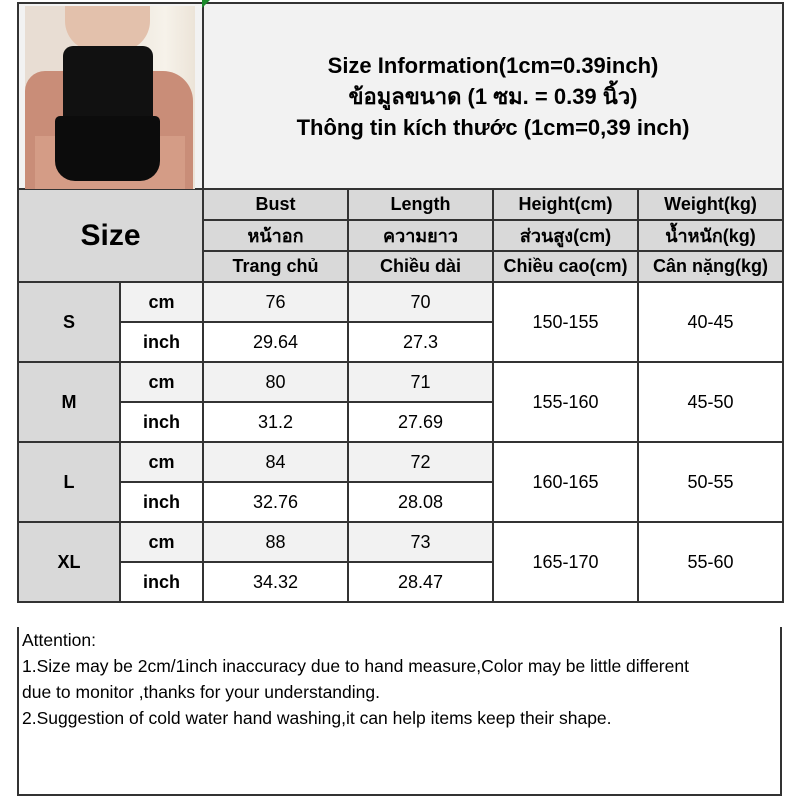 The width and height of the screenshot is (800, 800). What do you see at coordinates (710, 235) in the screenshot?
I see `header-weight-th: น้ำหนัก(kg)` at bounding box center [710, 235].